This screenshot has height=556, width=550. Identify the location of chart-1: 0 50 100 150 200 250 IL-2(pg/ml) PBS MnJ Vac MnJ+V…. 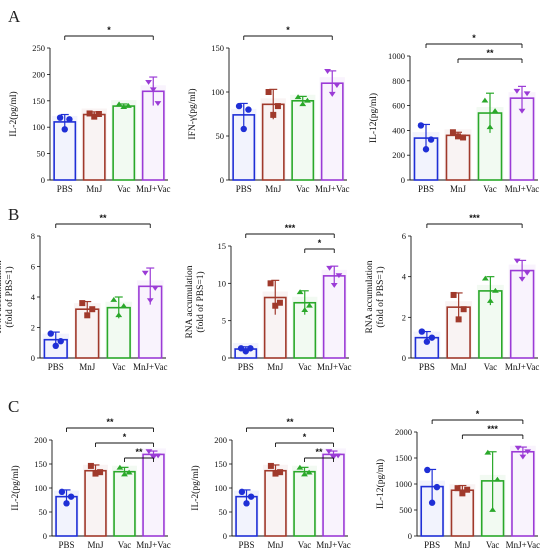
(89, 109).